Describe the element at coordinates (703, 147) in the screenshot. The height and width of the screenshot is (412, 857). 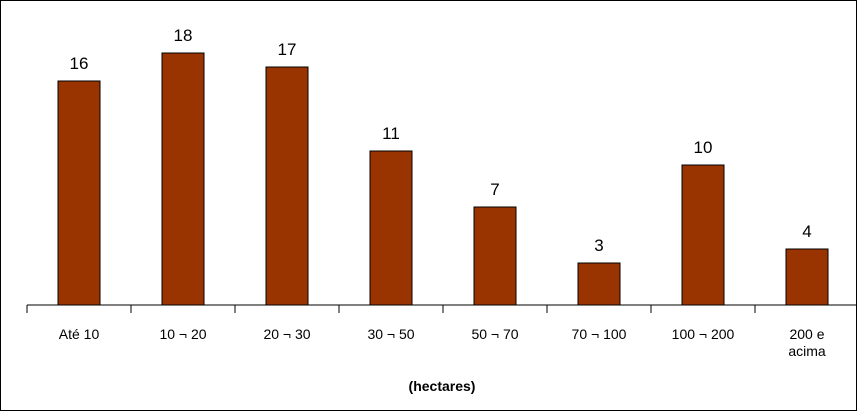
I see `bar-data-label: 10` at that location.